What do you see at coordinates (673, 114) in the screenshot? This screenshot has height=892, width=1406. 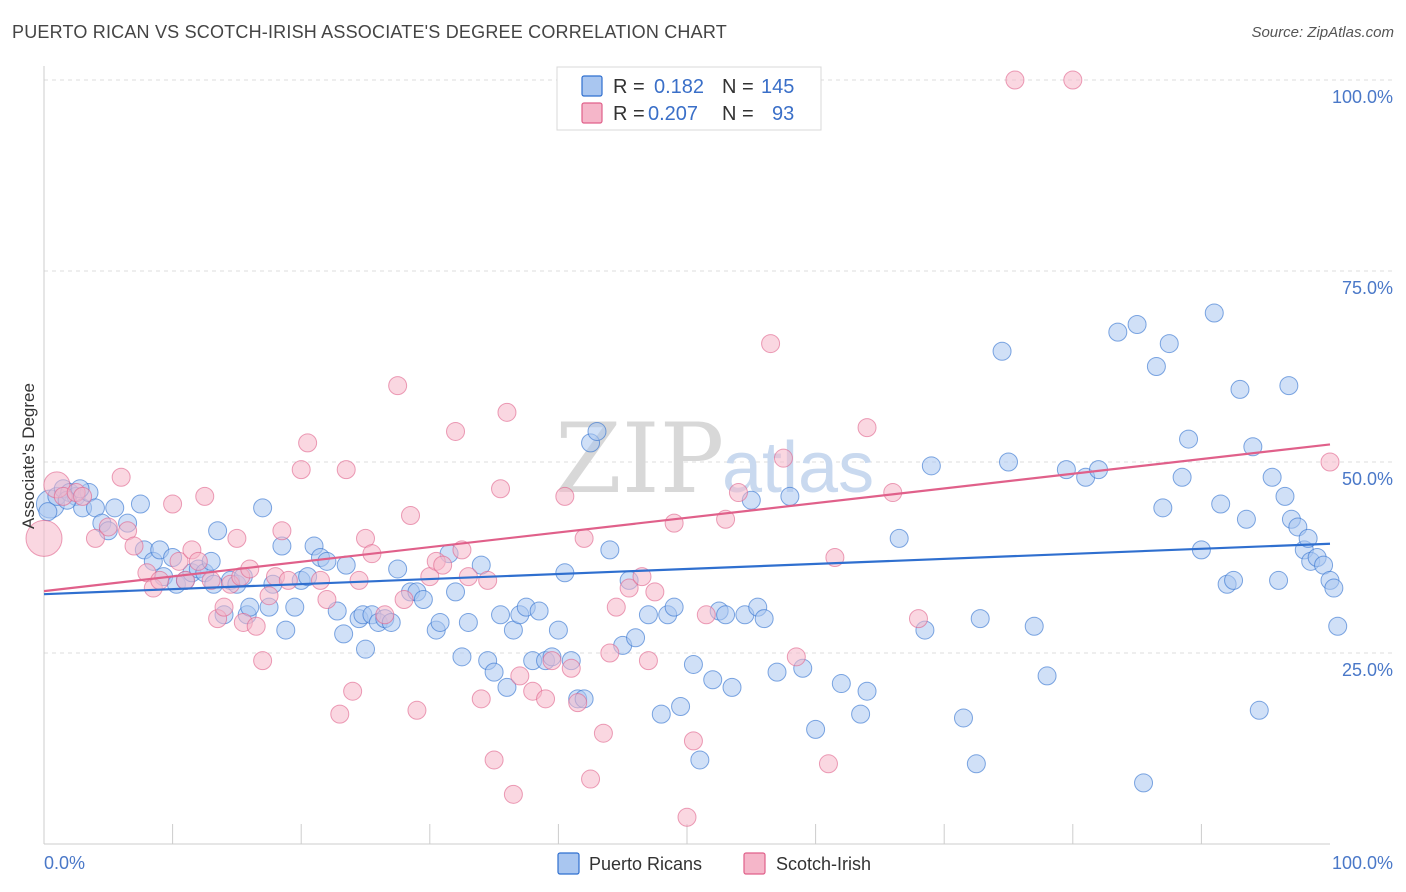 I see `legend-r-value: 0.207` at bounding box center [673, 114].